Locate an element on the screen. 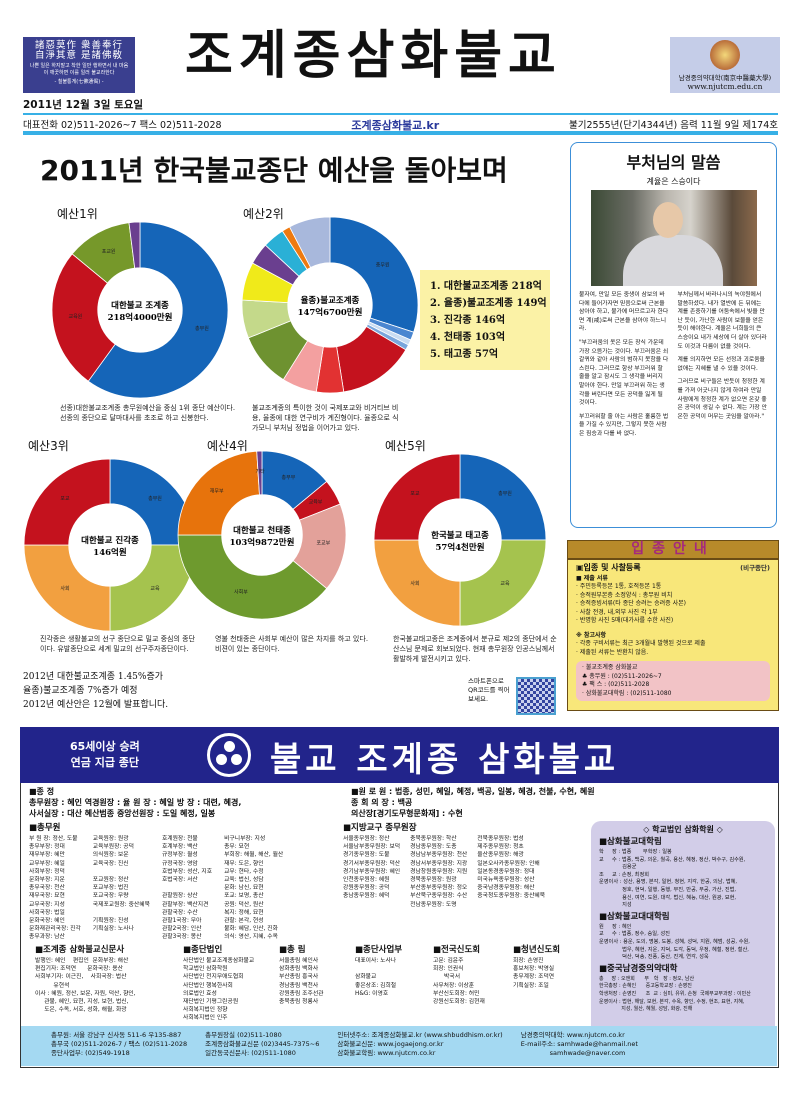 This screenshot has width=800, height=1094. motto-hanja-2: 自淨其意 是諸佛敎 is located at coordinates (79, 55).